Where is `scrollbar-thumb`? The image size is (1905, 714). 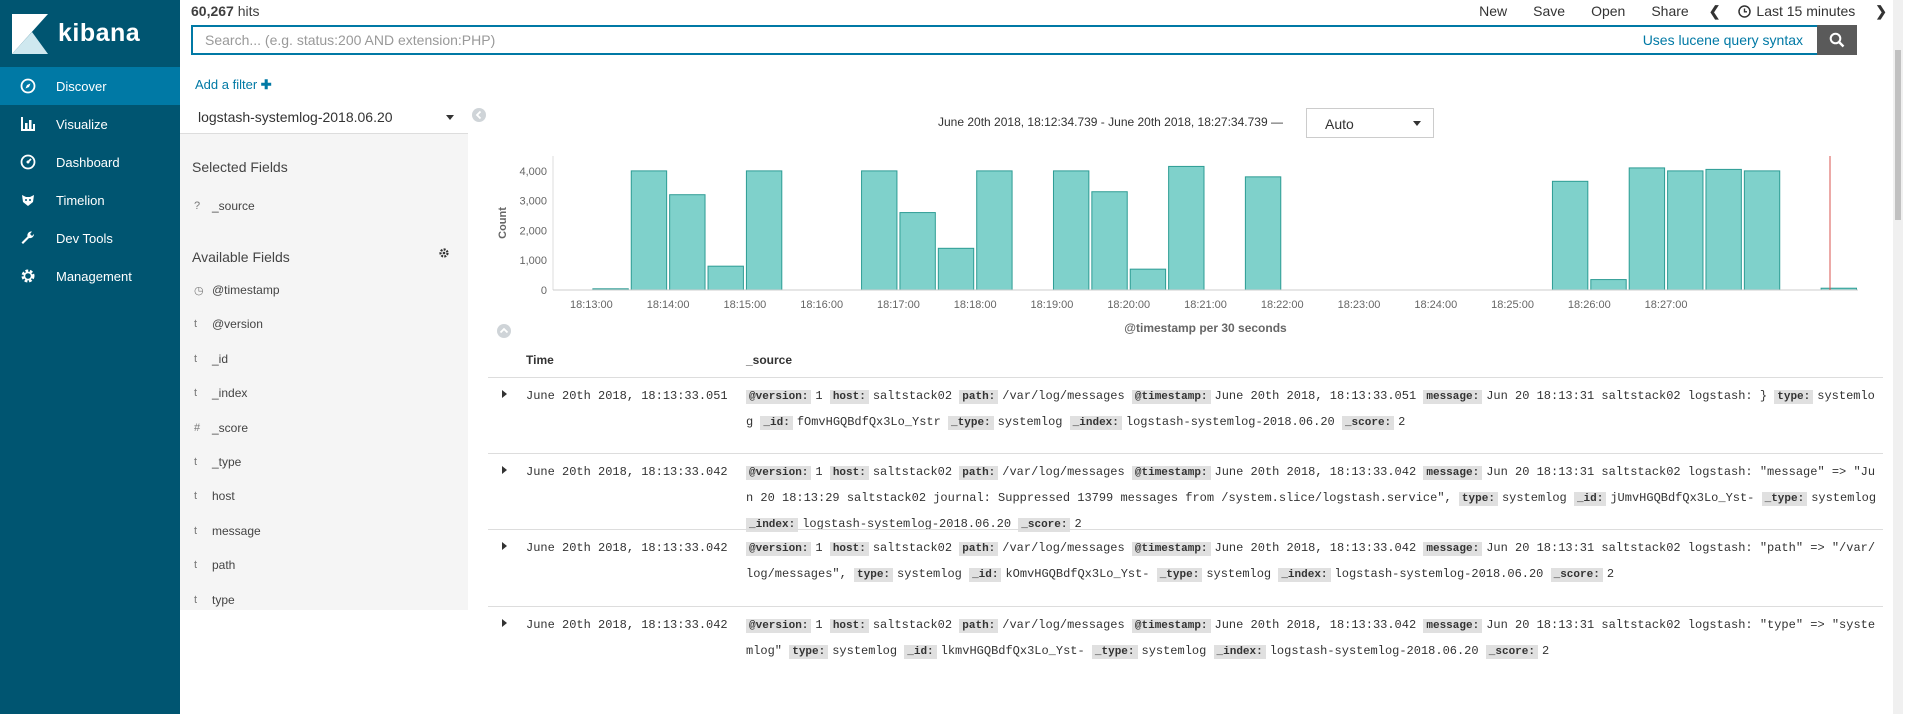 scrollbar-thumb is located at coordinates (1898, 135).